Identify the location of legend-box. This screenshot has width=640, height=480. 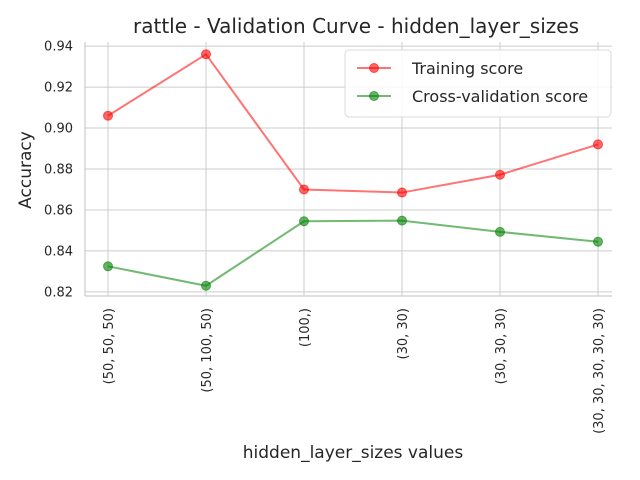
(478, 83).